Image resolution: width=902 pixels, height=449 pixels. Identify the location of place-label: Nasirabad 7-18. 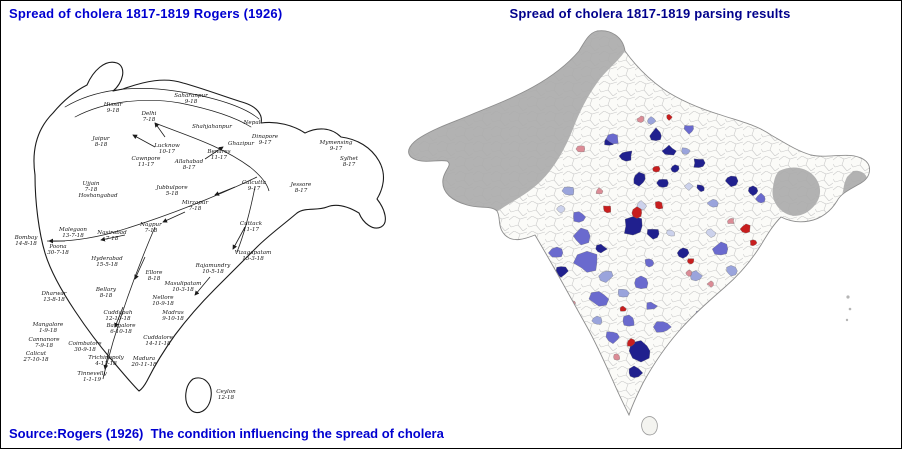
(111, 236).